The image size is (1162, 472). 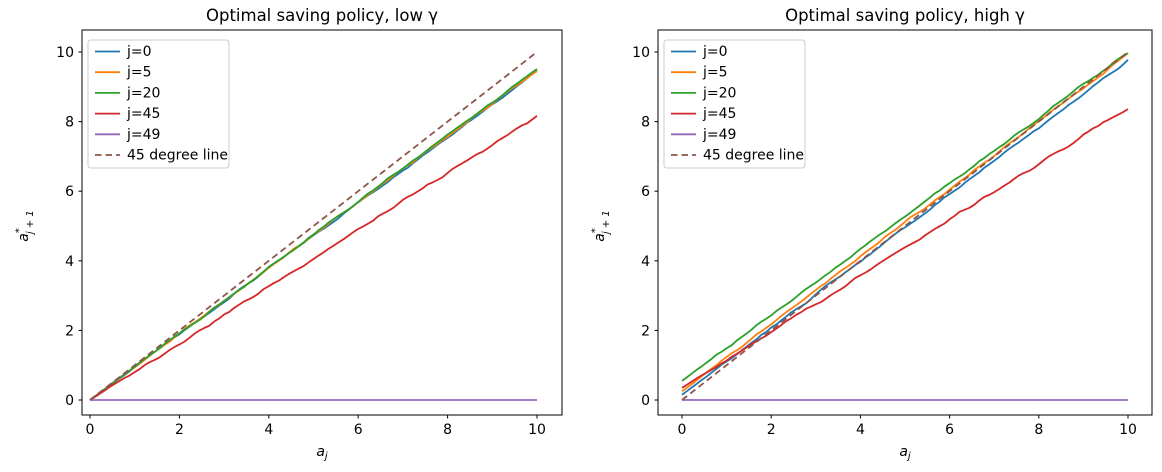 What do you see at coordinates (322, 15) in the screenshot?
I see `chart-title-low-gamma: Optimal saving policy, low γ` at bounding box center [322, 15].